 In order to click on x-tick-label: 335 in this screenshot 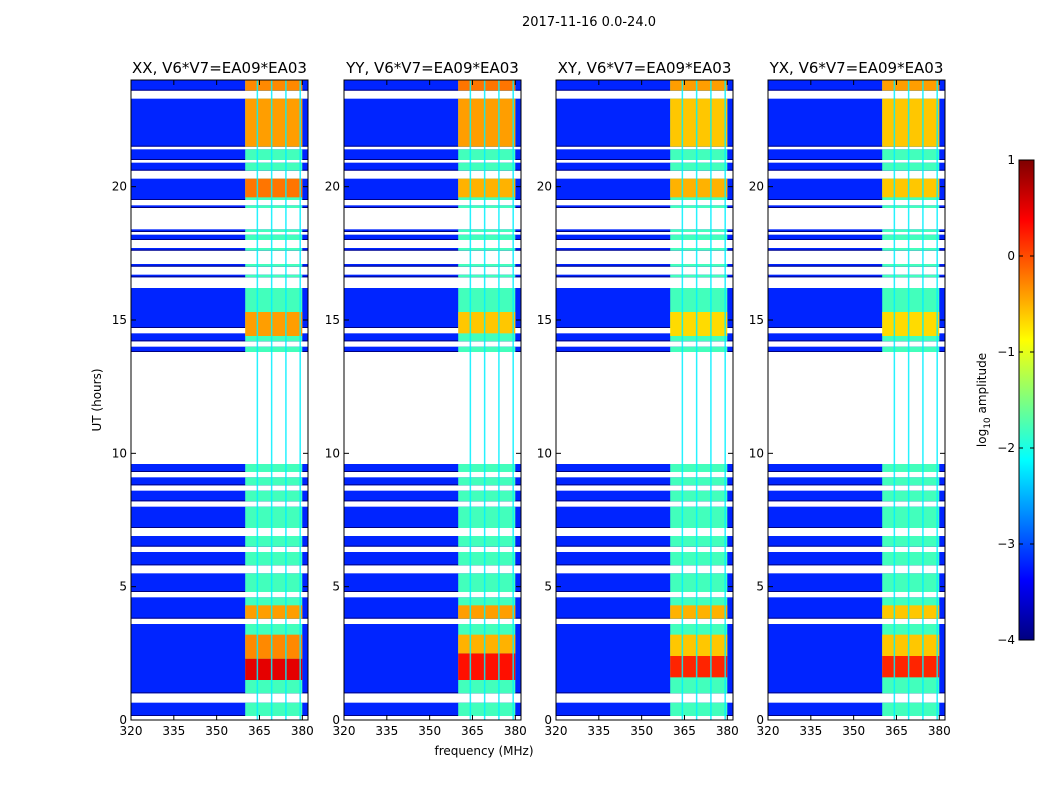, I will do `click(386, 731)`.